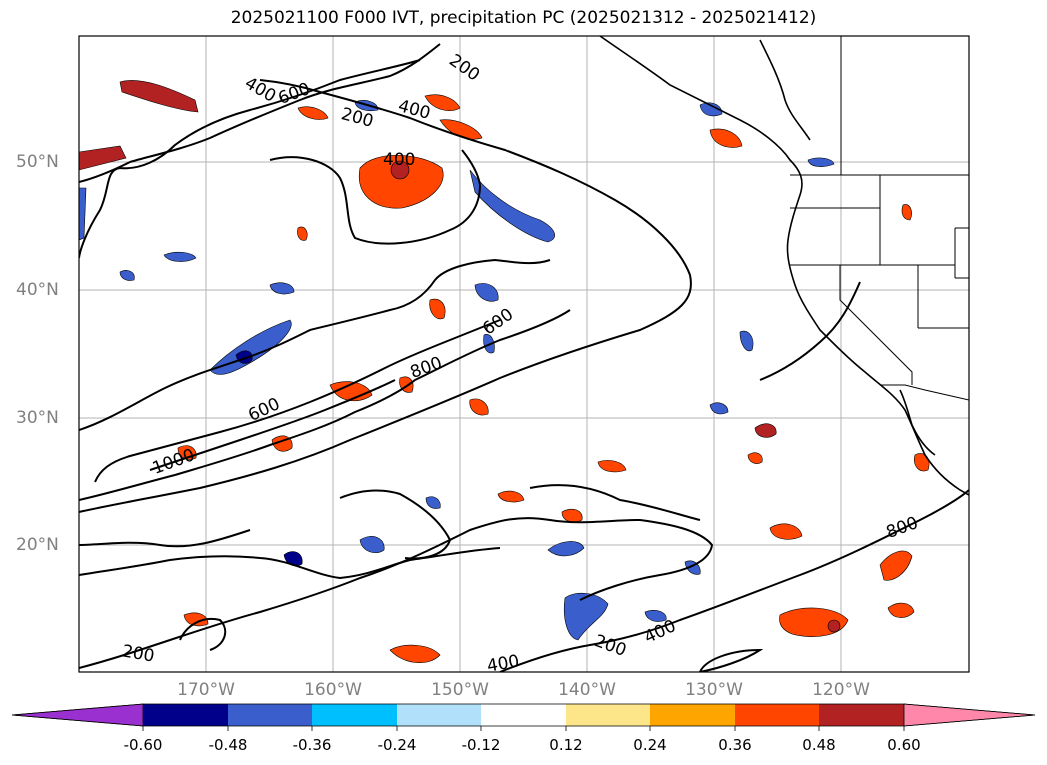 Image resolution: width=1047 pixels, height=765 pixels. What do you see at coordinates (587, 690) in the screenshot?
I see `lon-label: 140°W` at bounding box center [587, 690].